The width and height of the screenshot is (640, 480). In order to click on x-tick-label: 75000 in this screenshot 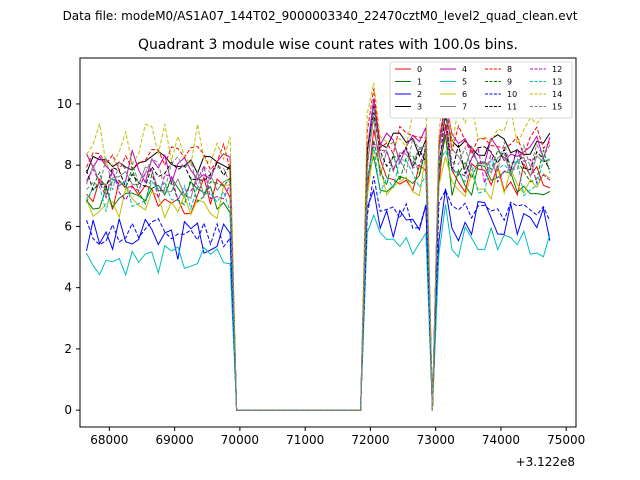, I will do `click(566, 440)`.